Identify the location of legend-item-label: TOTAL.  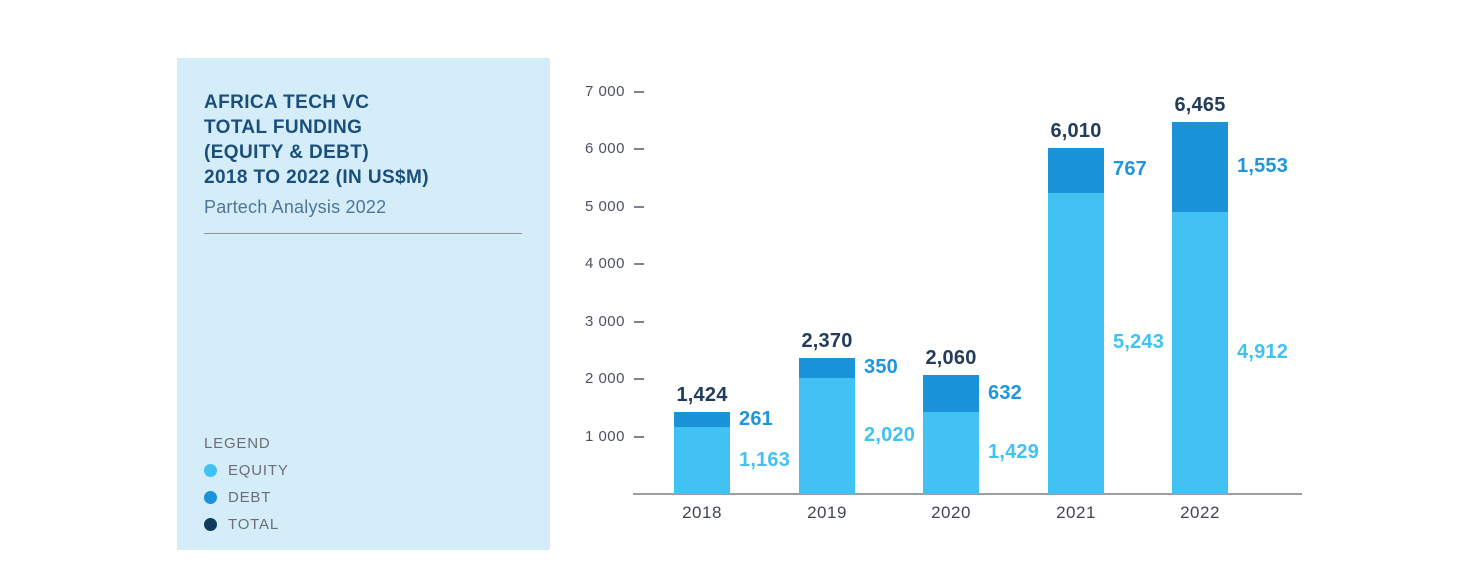
(253, 524).